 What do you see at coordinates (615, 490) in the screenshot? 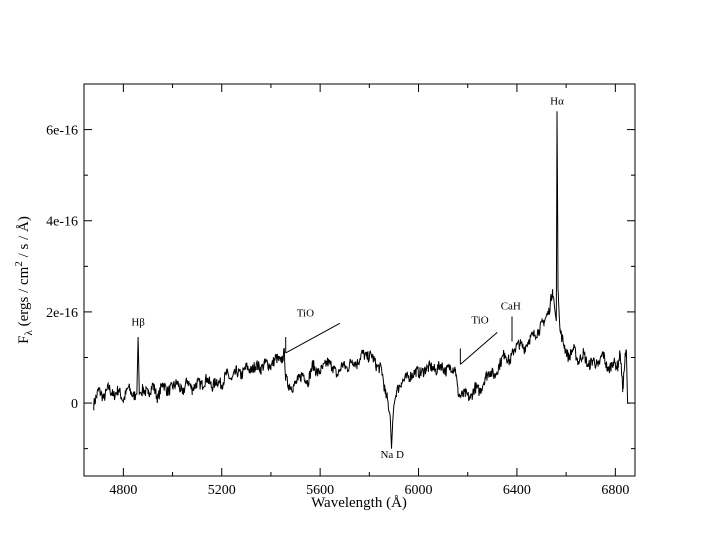
I see `x-tick-label: 6800` at bounding box center [615, 490].